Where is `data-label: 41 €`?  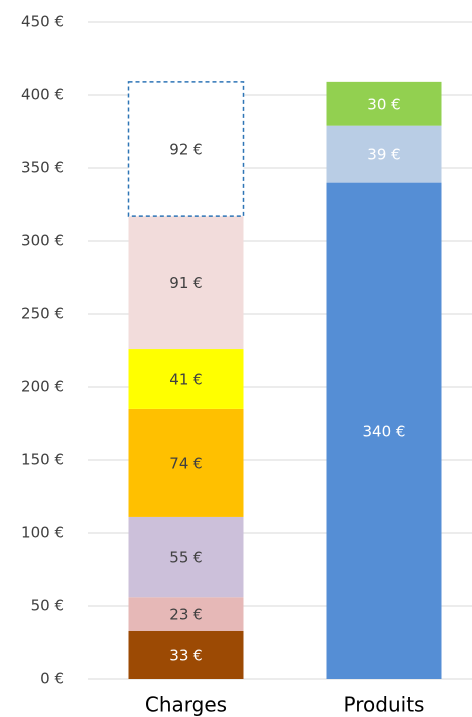
data-label: 41 € is located at coordinates (185, 379).